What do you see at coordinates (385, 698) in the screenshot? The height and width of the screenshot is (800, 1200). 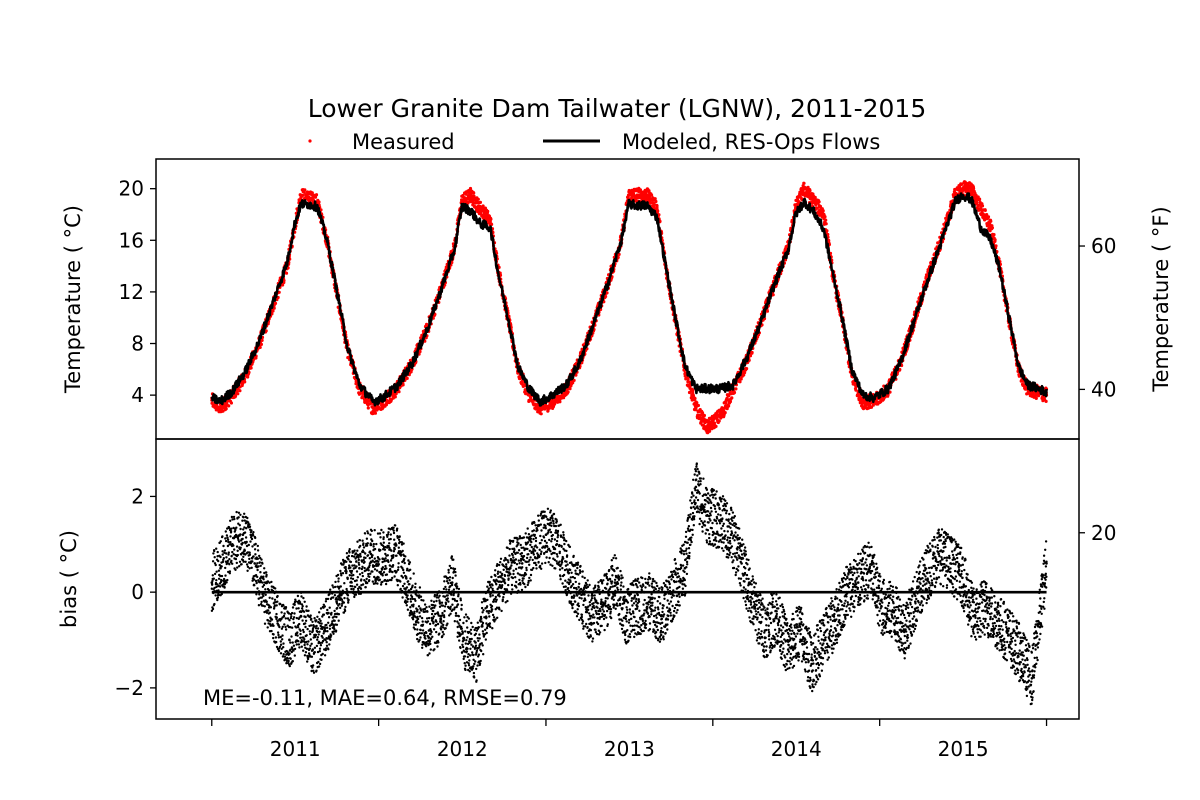 I see `error-stats-annotation: ME=-0.11, MAE=0.64, RMSE=0.79` at bounding box center [385, 698].